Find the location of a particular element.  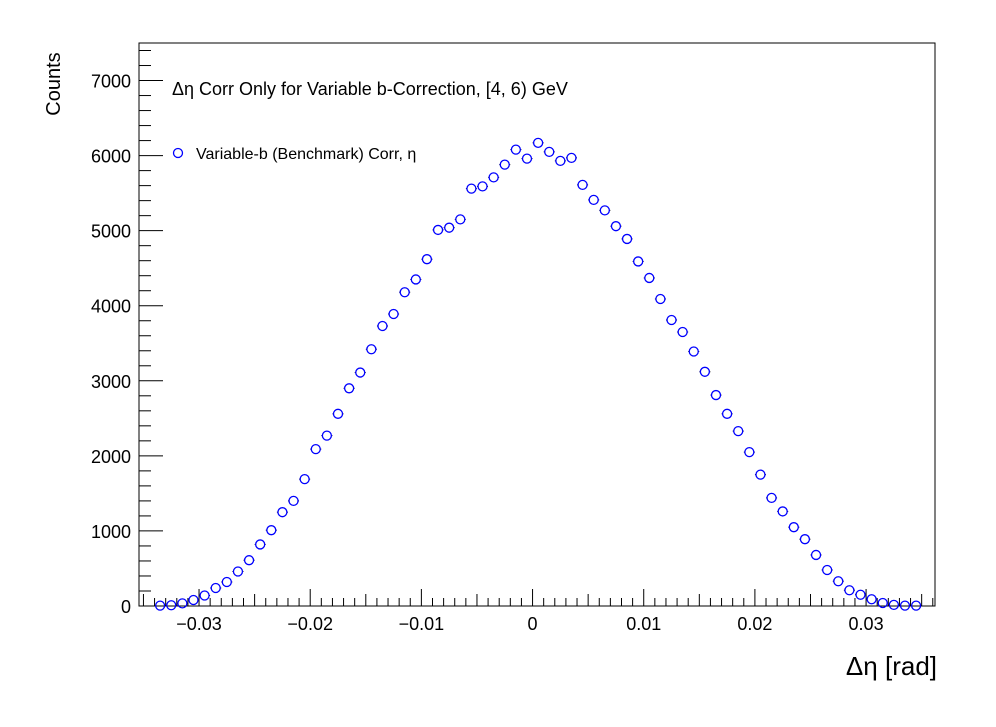

y-tick-label: 3000 is located at coordinates (111, 382).